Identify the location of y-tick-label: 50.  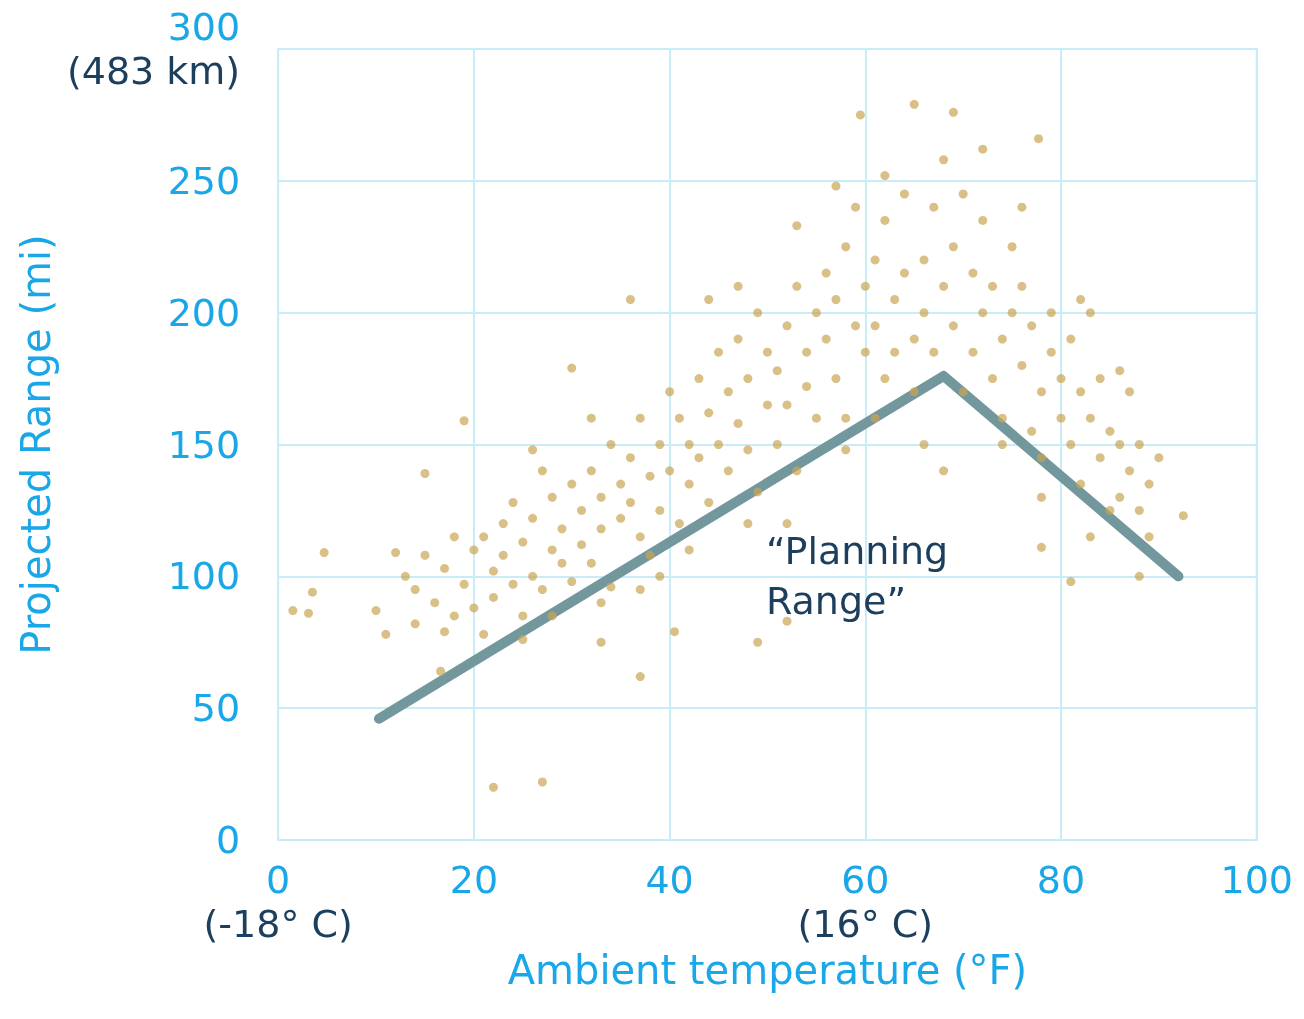
(216, 708).